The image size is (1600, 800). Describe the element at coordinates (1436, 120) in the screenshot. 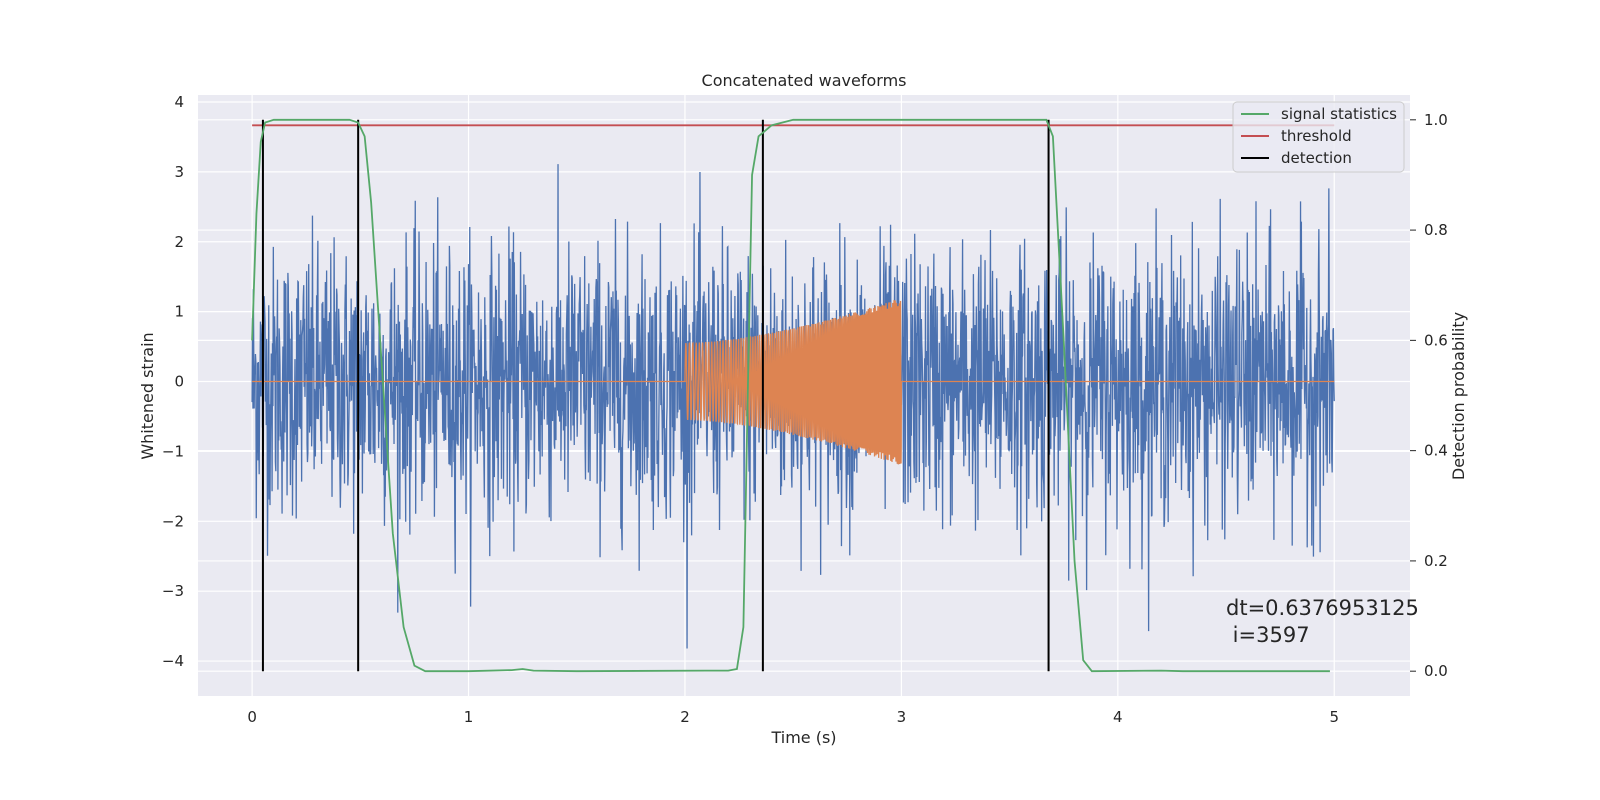

I see `y-right-tick-label: 1.0` at that location.